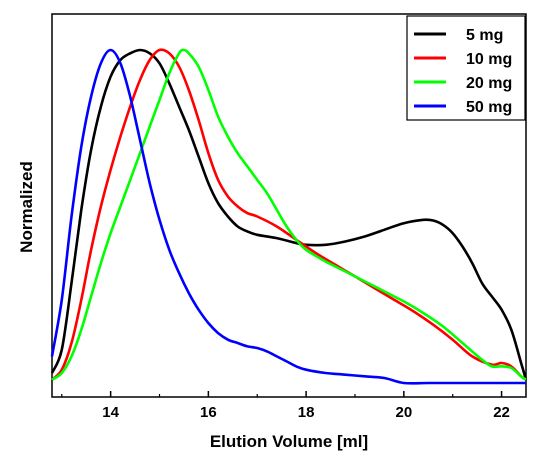 The image size is (550, 462). Describe the element at coordinates (501, 412) in the screenshot. I see `x-tick-label: 22` at that location.